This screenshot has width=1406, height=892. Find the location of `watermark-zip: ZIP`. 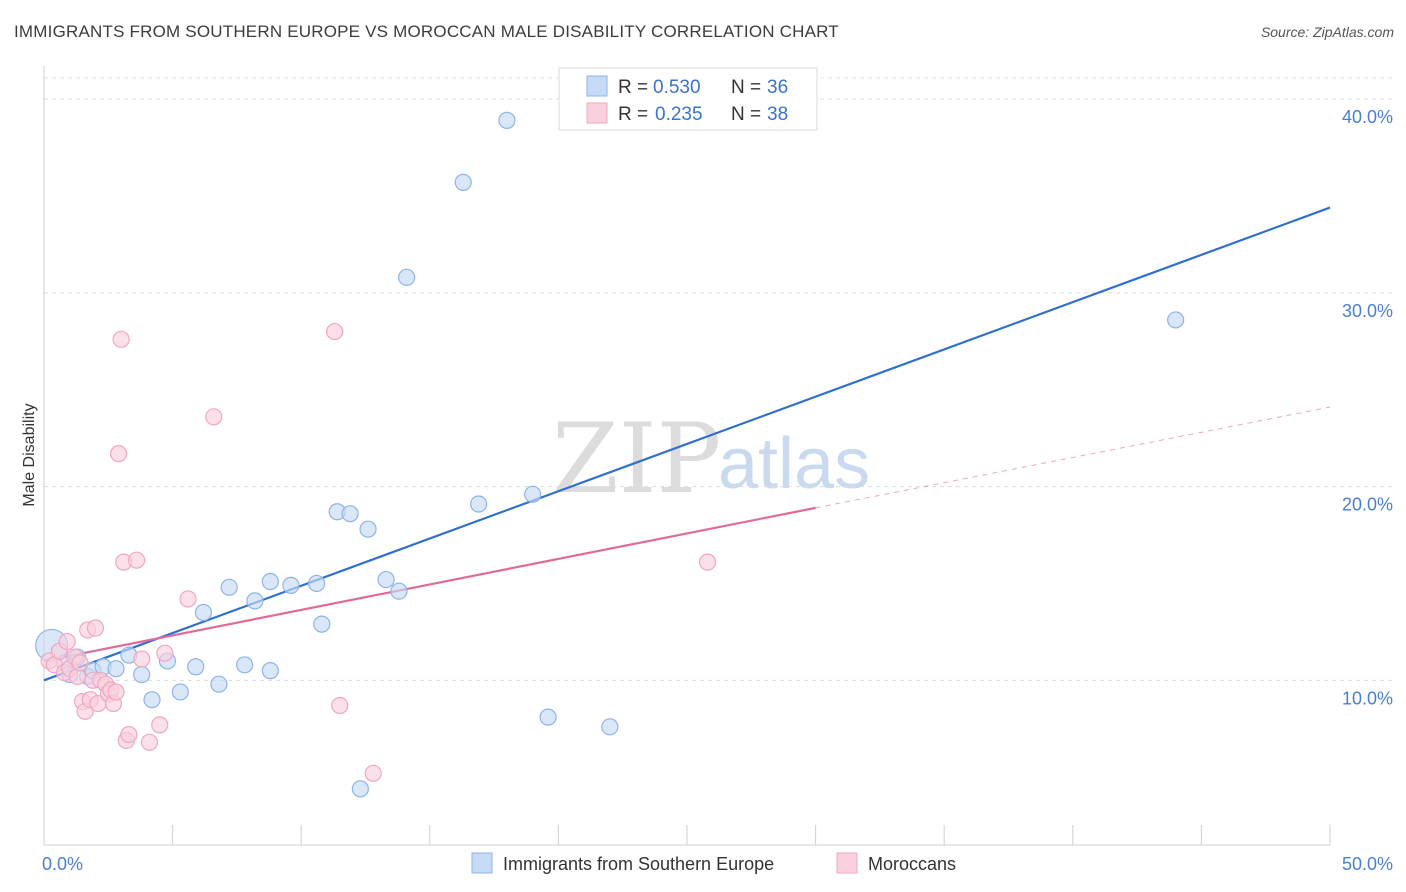

watermark-zip: ZIP is located at coordinates (636, 459).